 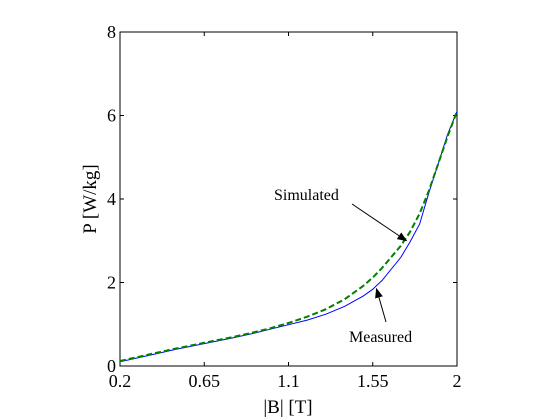 What do you see at coordinates (111, 283) in the screenshot?
I see `y-tick-label: 2` at bounding box center [111, 283].